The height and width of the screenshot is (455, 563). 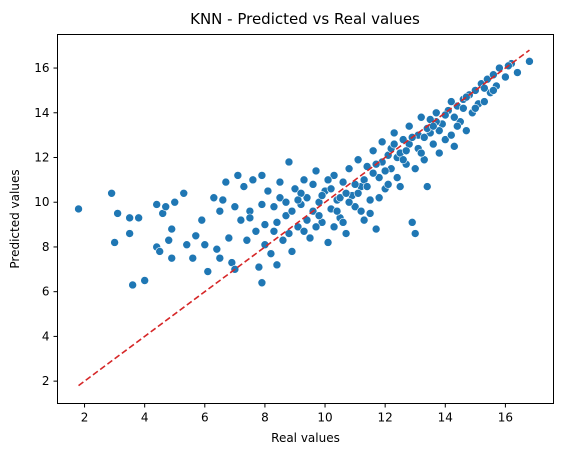 I want to click on x-axis: 2 4 6 8 10 12 14 16, so click(x=297, y=414).